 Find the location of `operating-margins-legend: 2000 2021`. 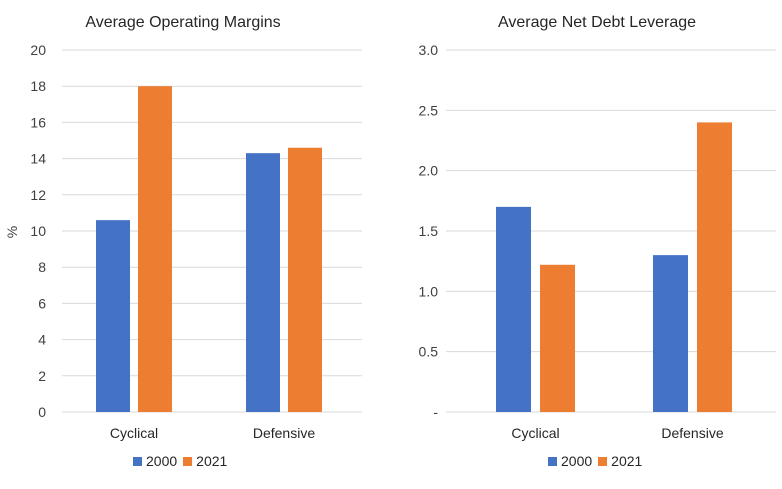

operating-margins-legend: 2000 2021 is located at coordinates (183, 461).